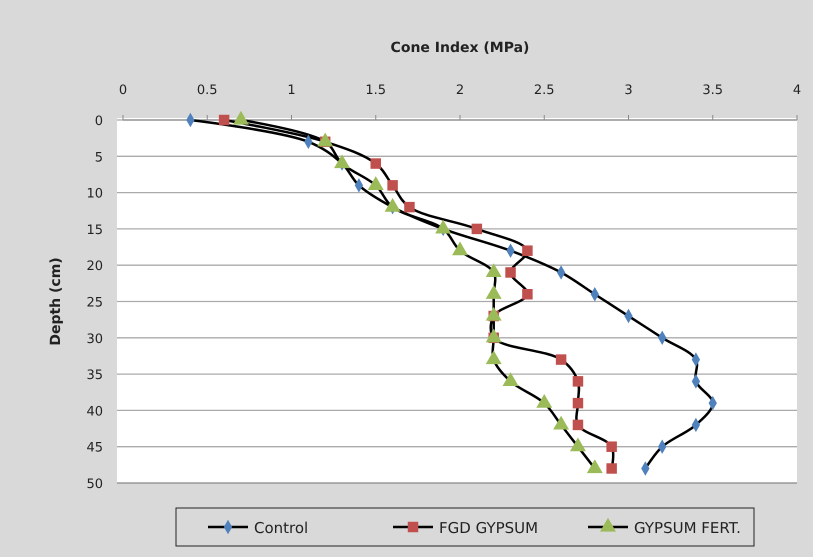 The width and height of the screenshot is (813, 557). Describe the element at coordinates (687, 528) in the screenshot. I see `legend-label: GYPSUM FERT.` at that location.